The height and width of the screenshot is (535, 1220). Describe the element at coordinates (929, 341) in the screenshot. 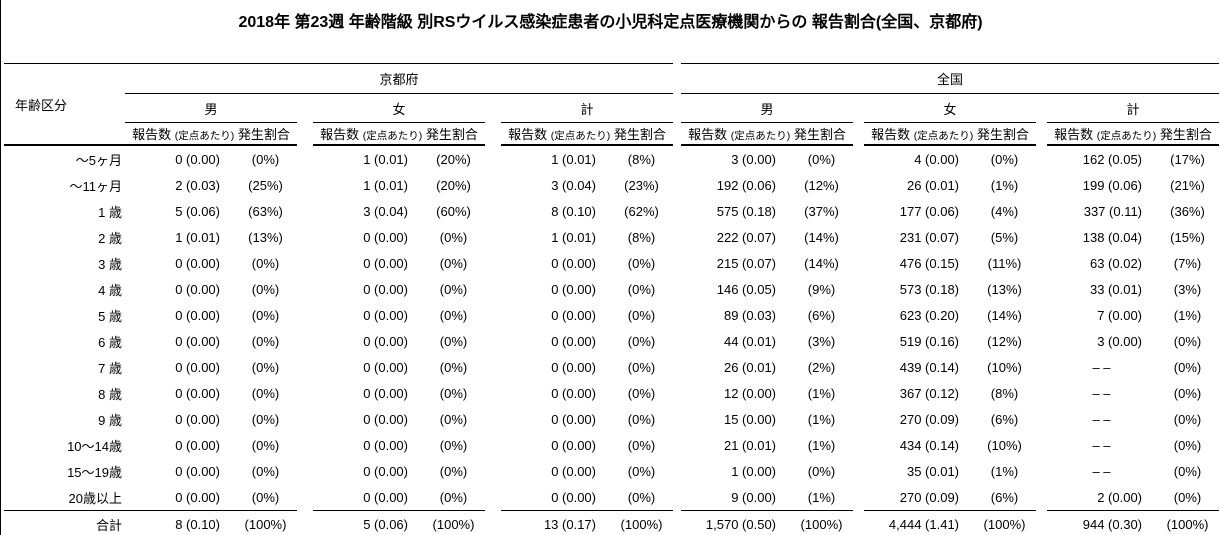

I see `count-cell: 519 (0.16)` at that location.